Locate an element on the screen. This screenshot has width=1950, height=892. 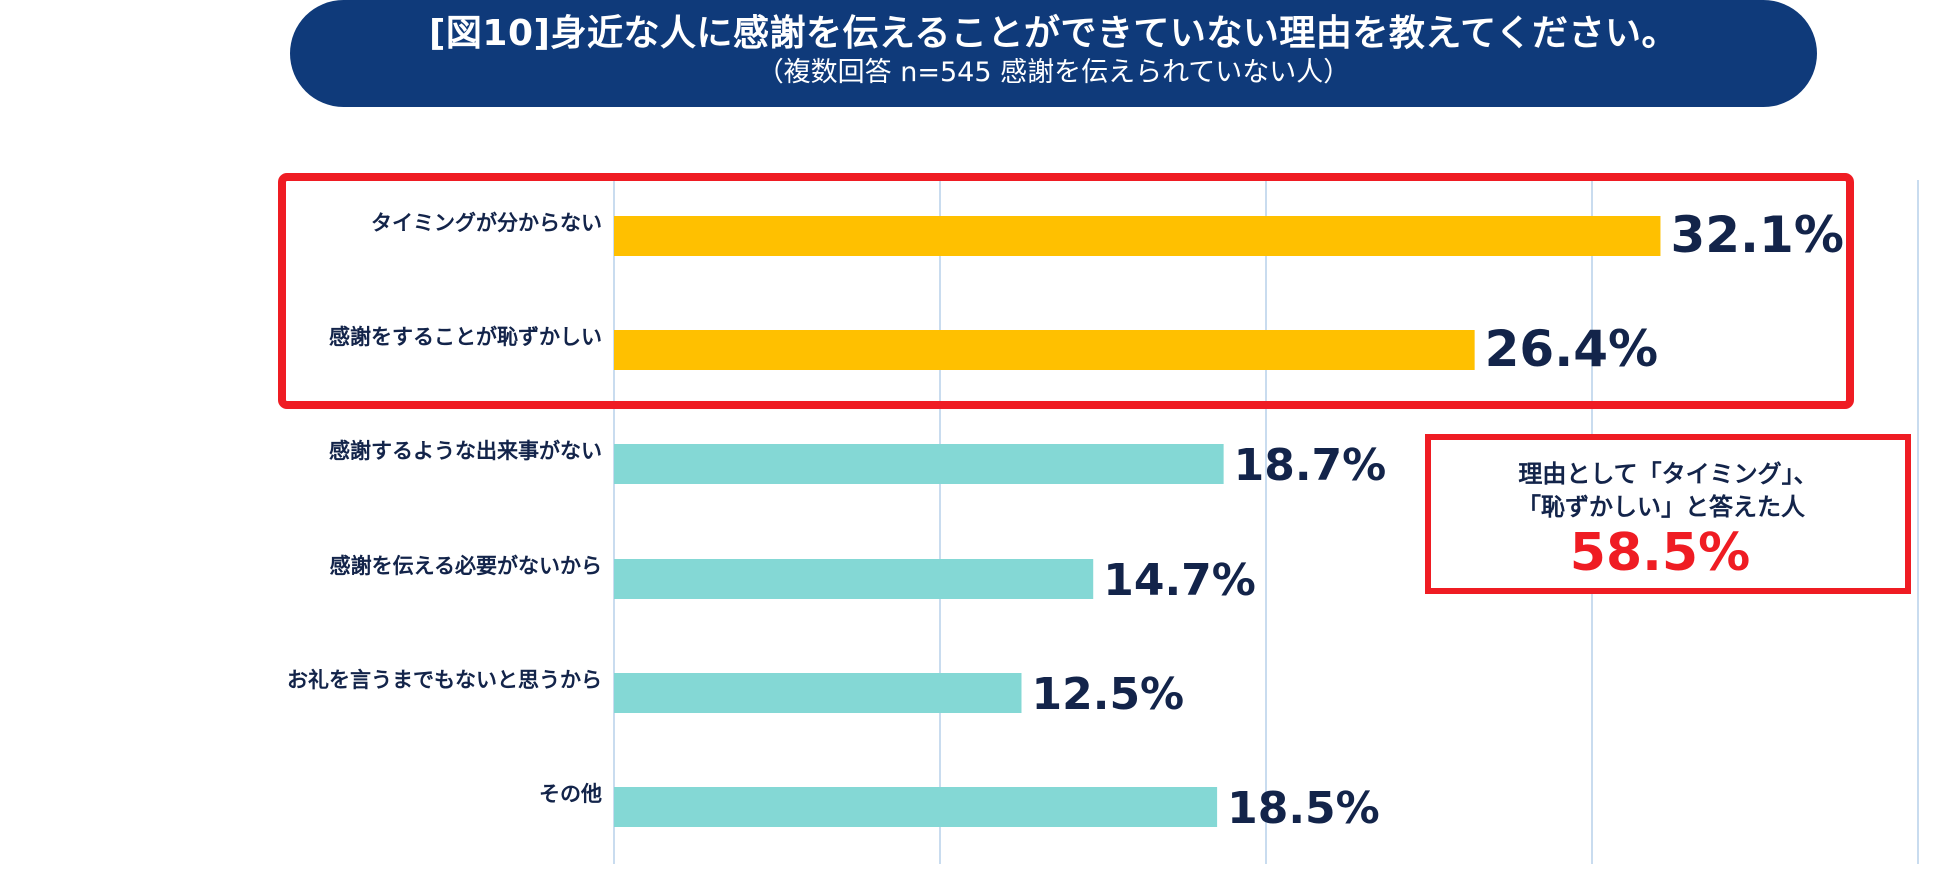
category-label: お礼を言うまでもないと思うから is located at coordinates (444, 680).